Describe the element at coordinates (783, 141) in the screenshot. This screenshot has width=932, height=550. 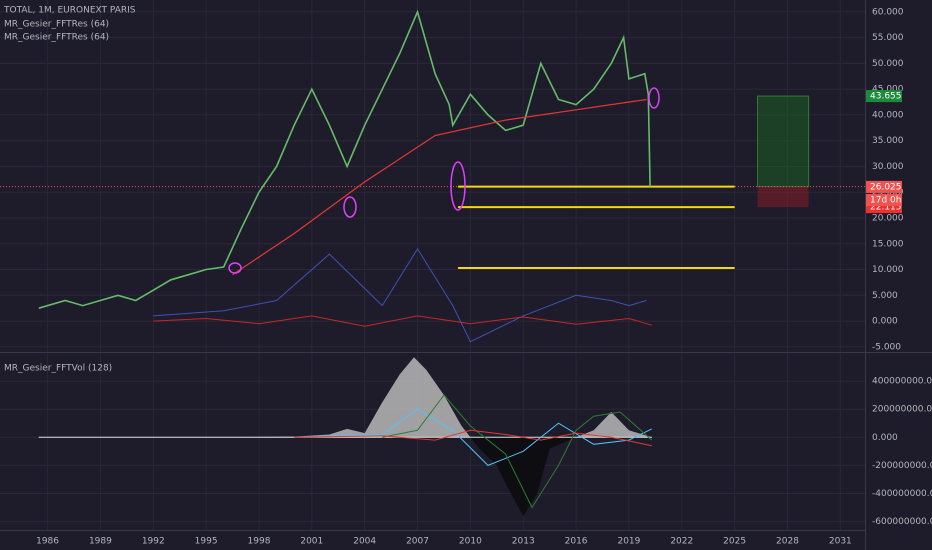
I see `position-target` at that location.